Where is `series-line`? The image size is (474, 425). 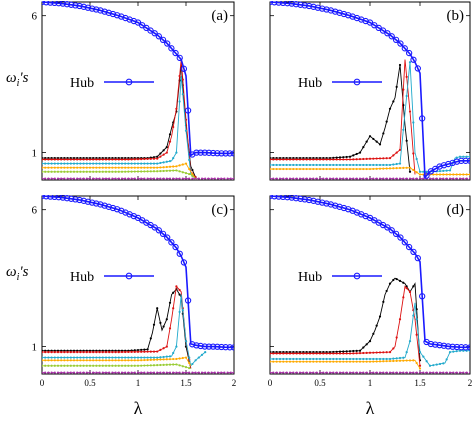
series-line is located at coordinates (340, 118).